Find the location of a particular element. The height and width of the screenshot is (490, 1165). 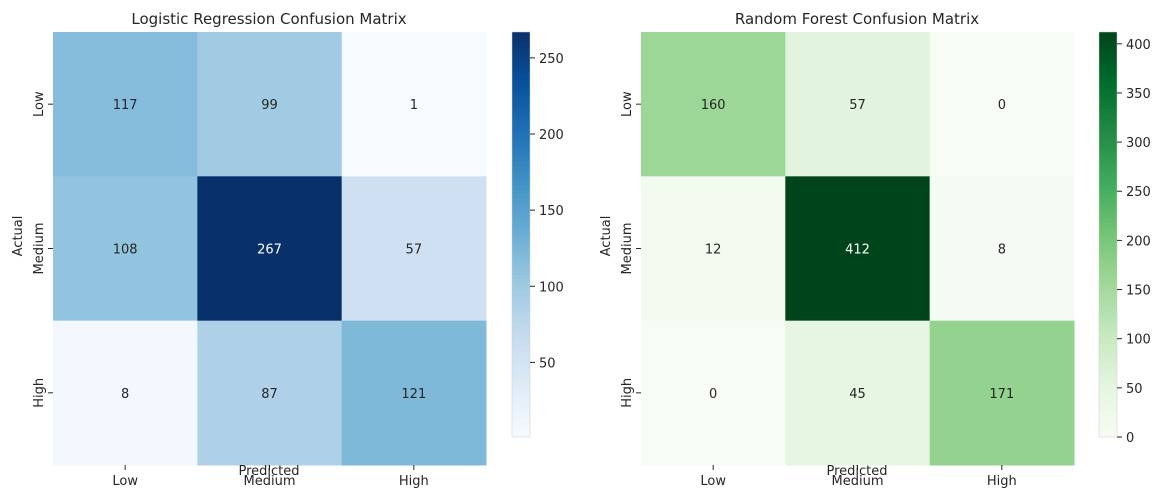

y-tick-label: Medium is located at coordinates (627, 249).